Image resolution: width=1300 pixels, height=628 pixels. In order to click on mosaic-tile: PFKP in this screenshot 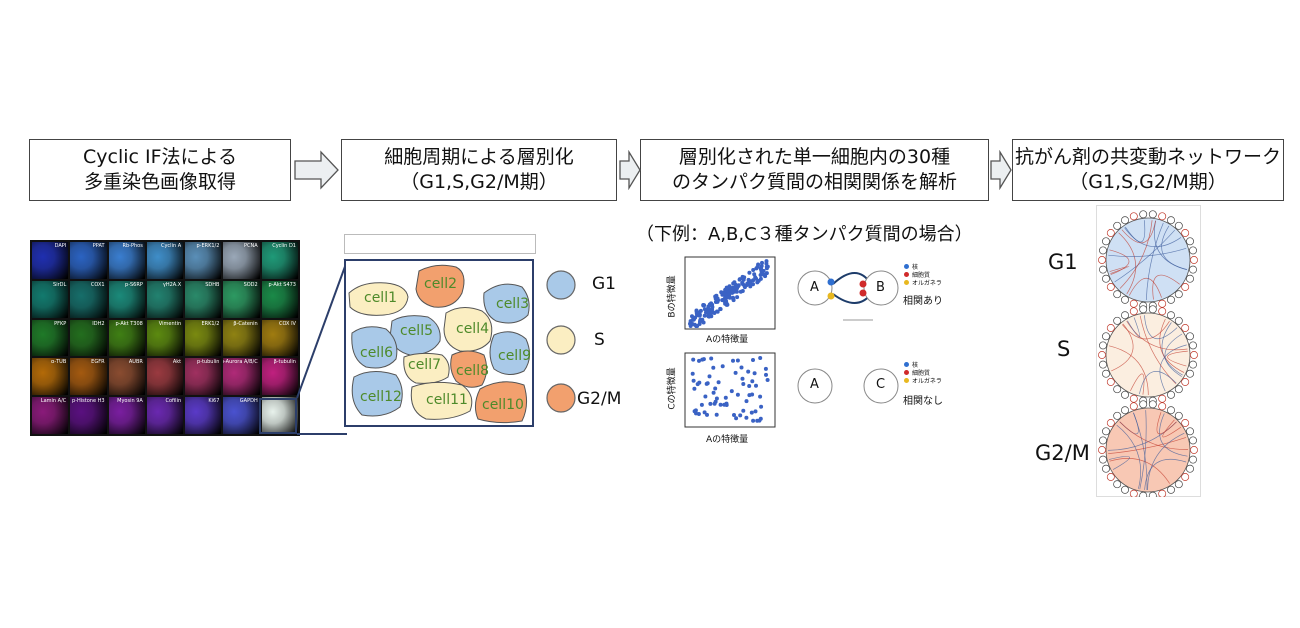, I will do `click(50, 338)`.